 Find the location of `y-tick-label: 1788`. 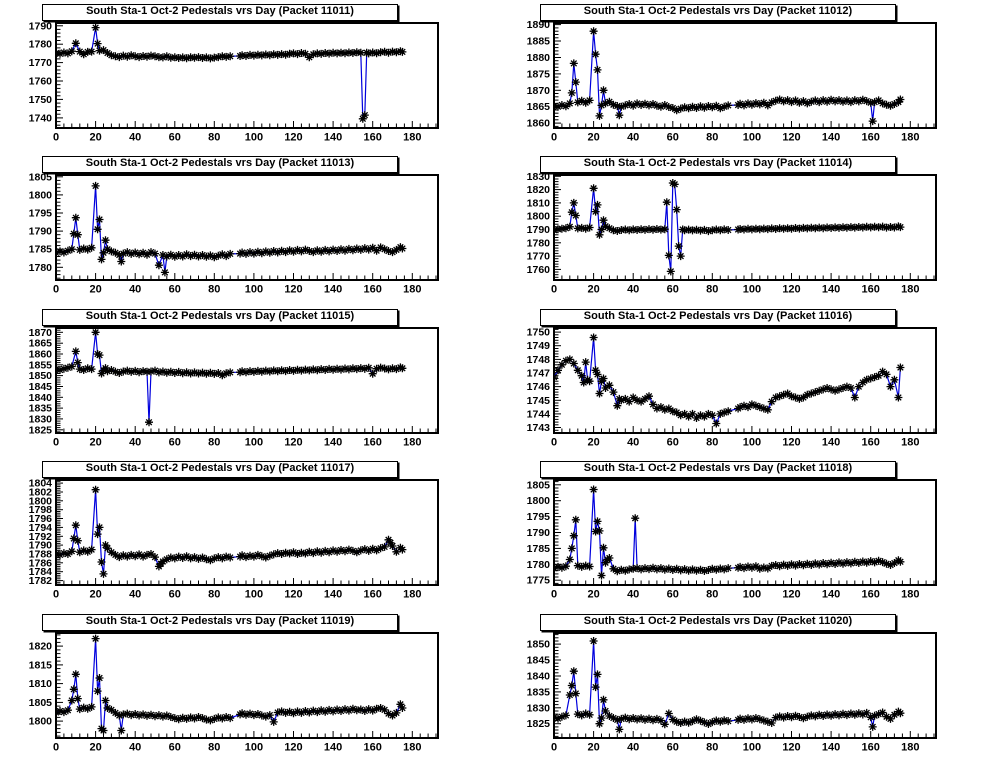

y-tick-label: 1788 is located at coordinates (41, 555).